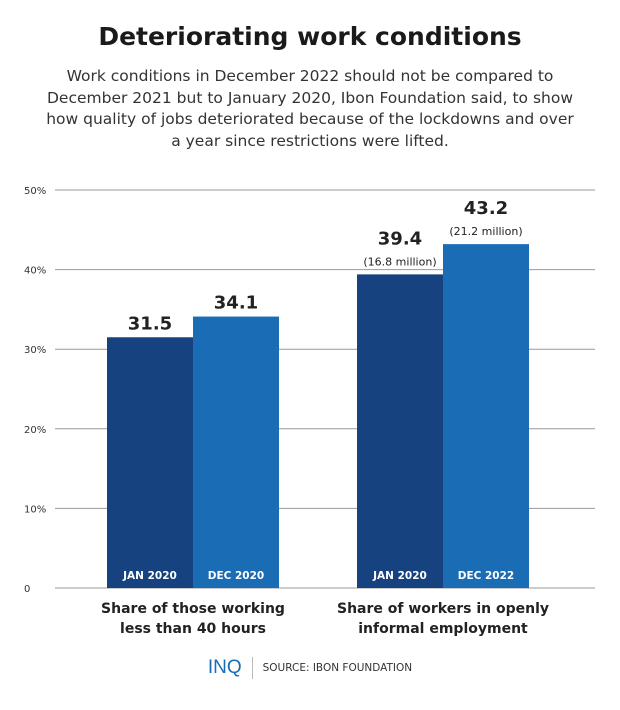  Describe the element at coordinates (35, 350) in the screenshot. I see `y-tick-label: 30%` at that location.